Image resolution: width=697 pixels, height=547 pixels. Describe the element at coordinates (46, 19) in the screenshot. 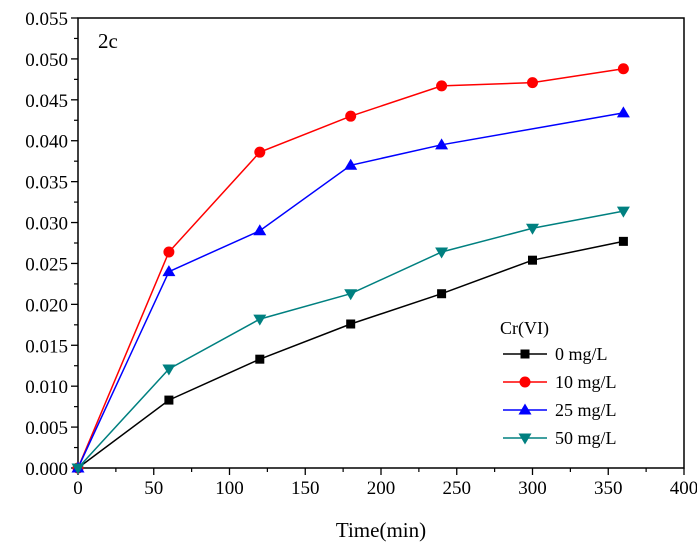

I see `y-tick-label: 0.055` at that location.